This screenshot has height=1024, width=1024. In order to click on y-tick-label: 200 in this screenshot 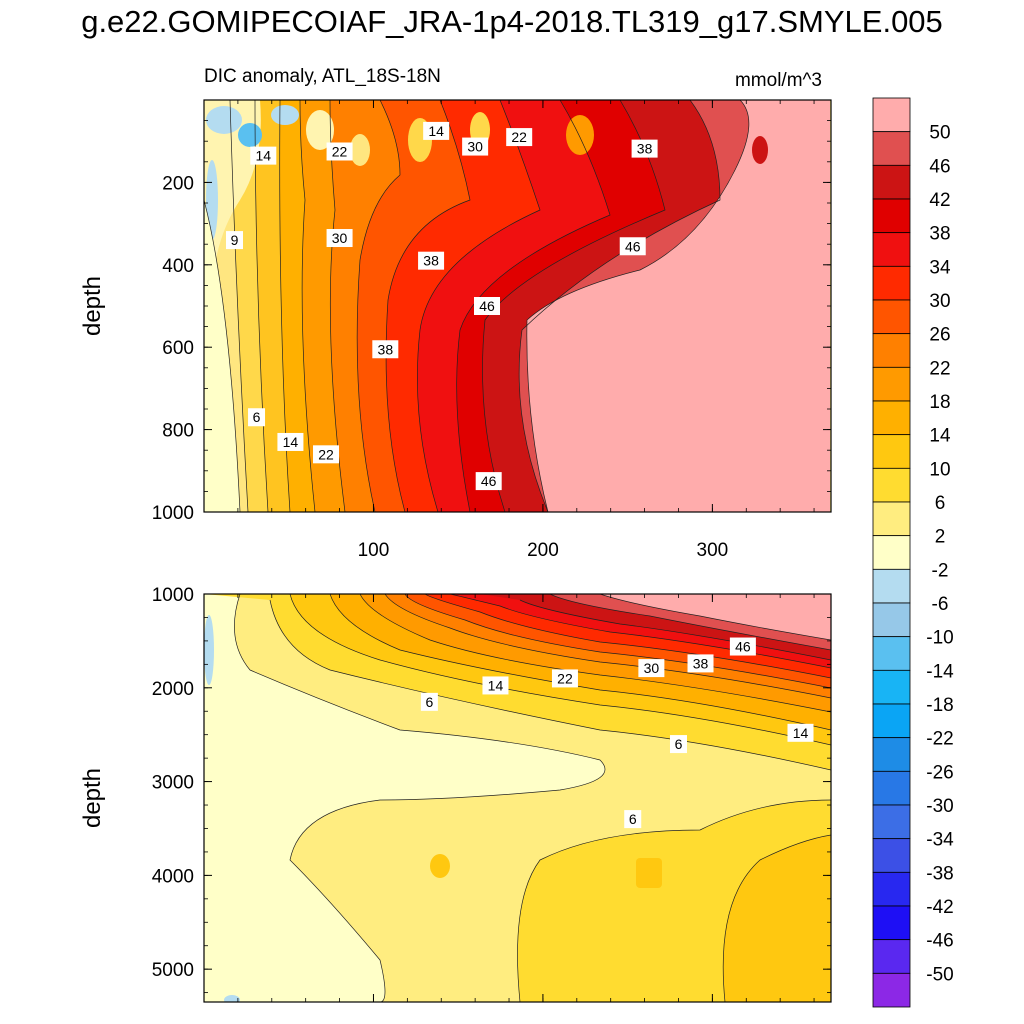, I will do `click(178, 183)`.